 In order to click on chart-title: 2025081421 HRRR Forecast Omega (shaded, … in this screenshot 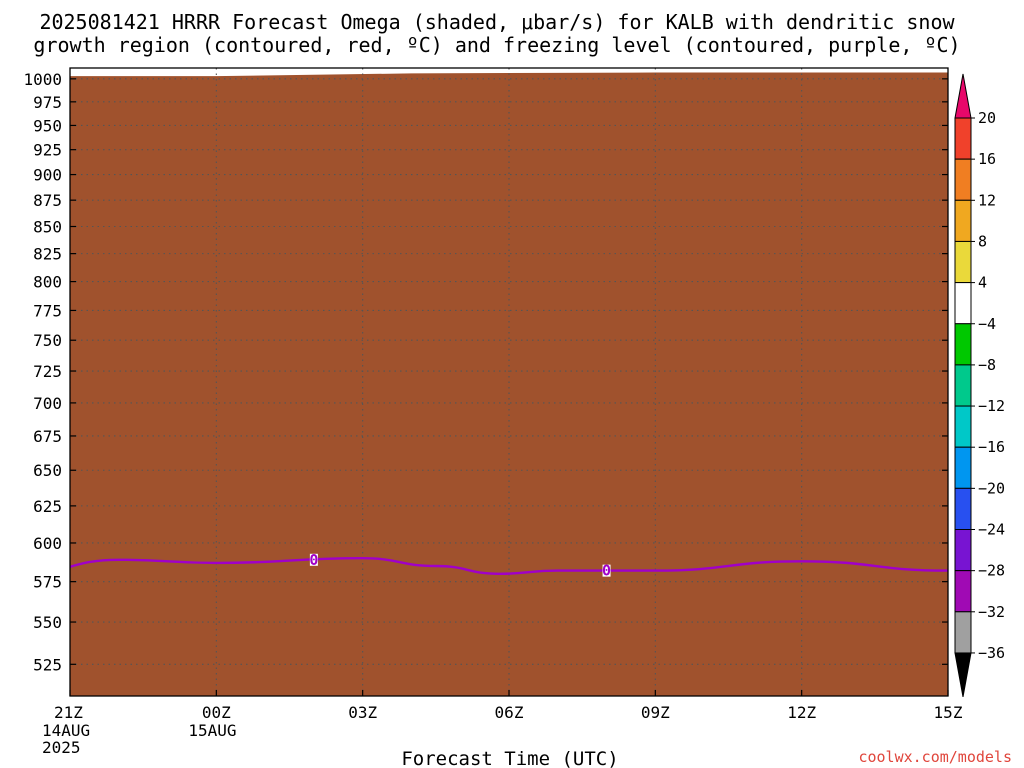, I will do `click(496, 33)`.